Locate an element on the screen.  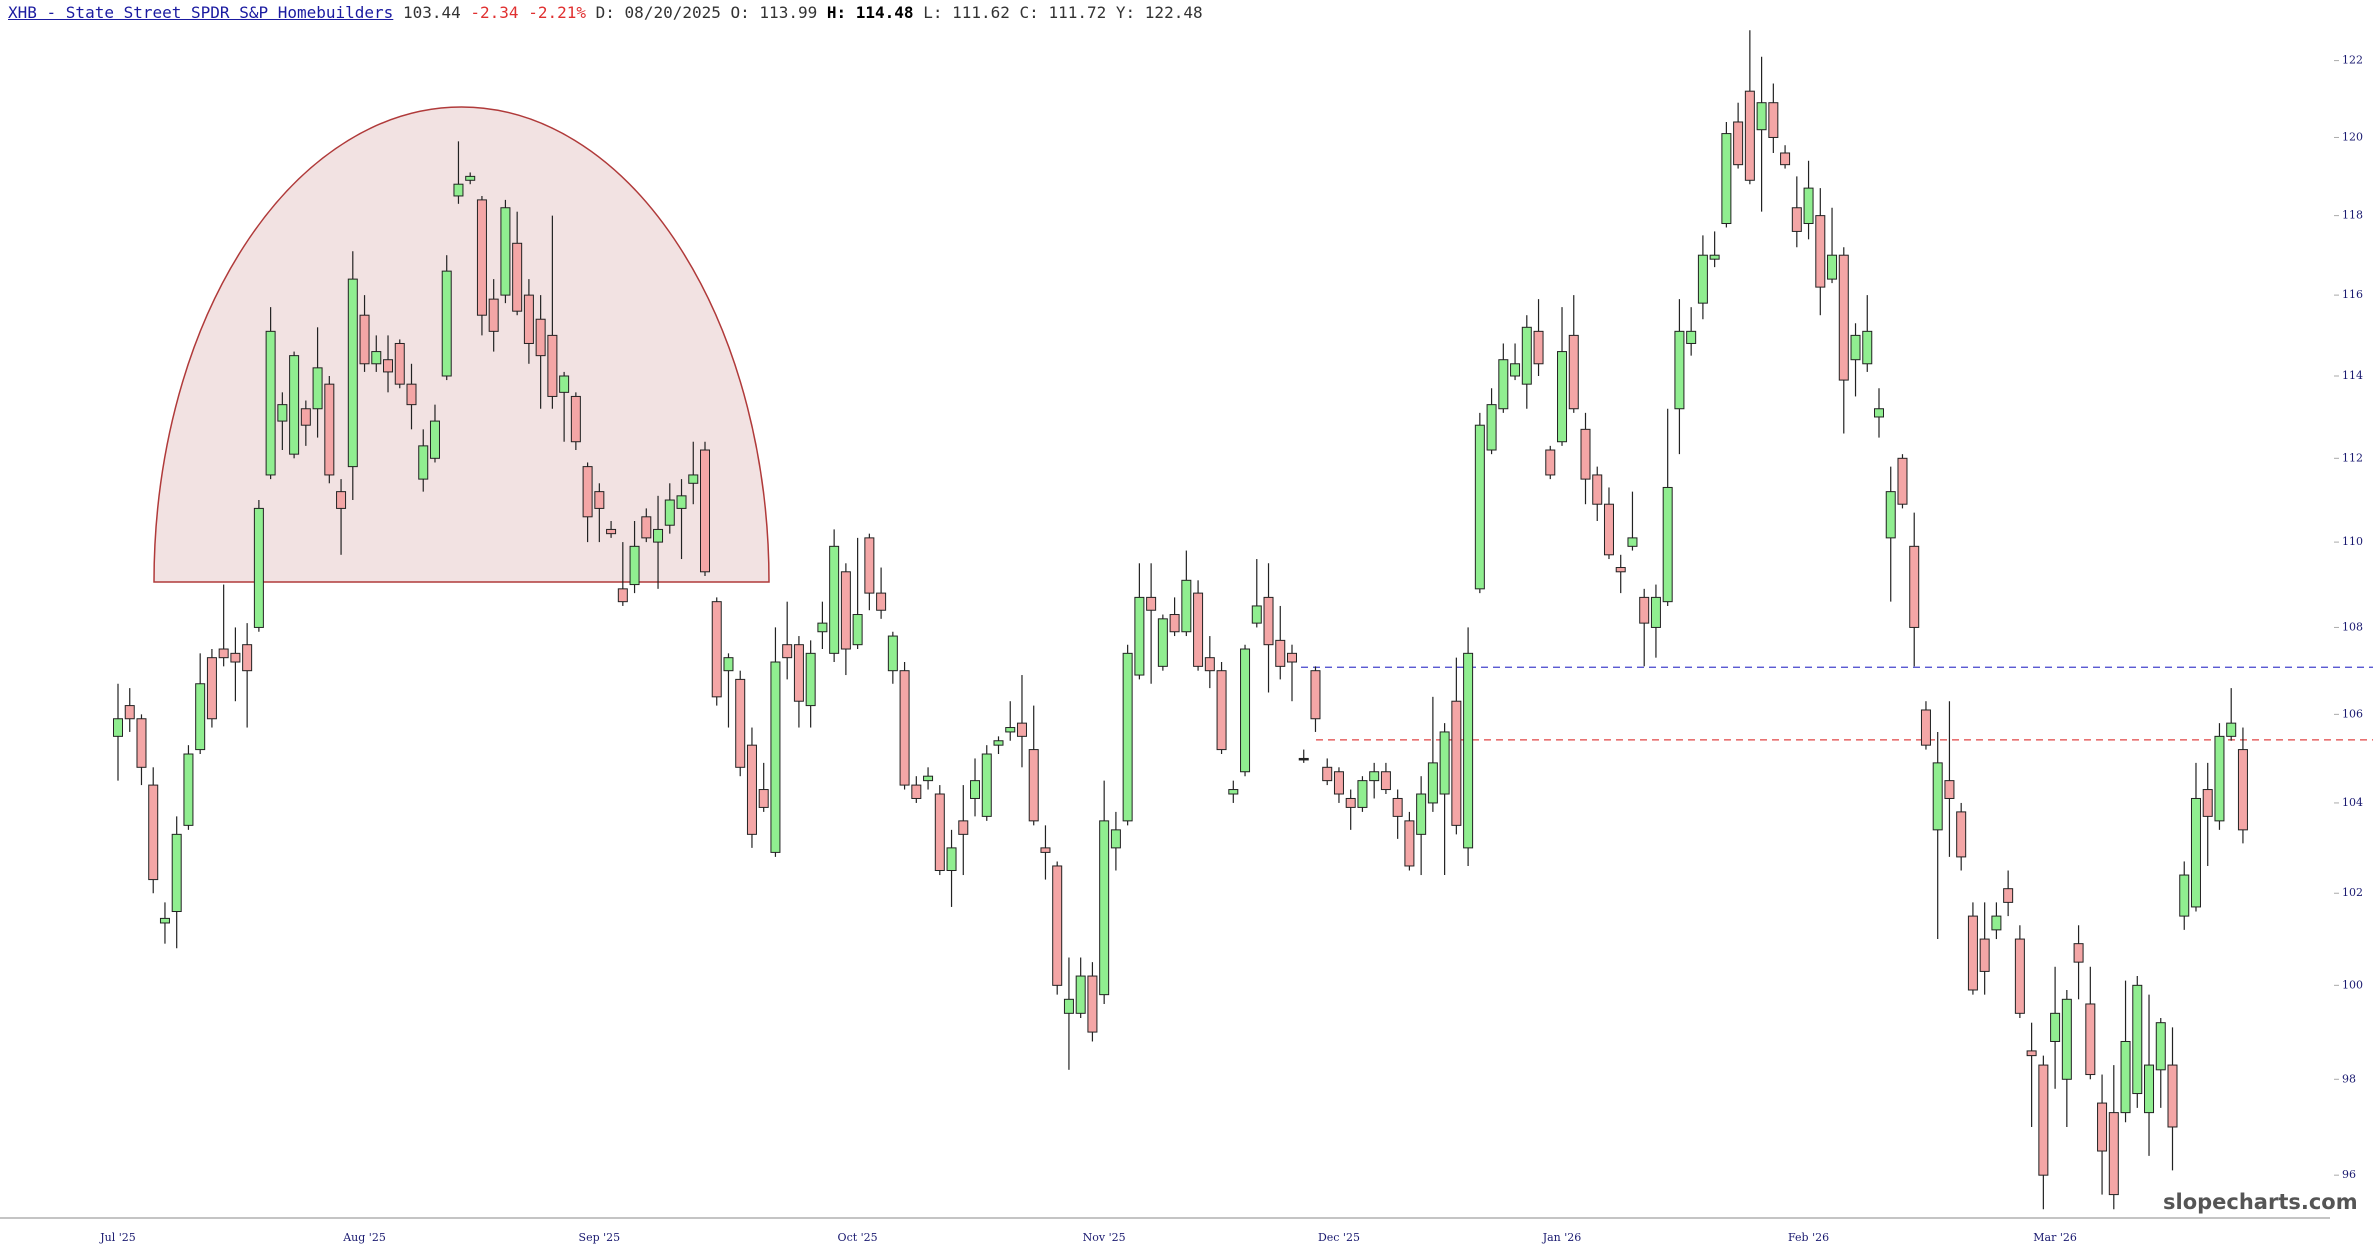
y-tick-label: 122 is located at coordinates (2352, 60).